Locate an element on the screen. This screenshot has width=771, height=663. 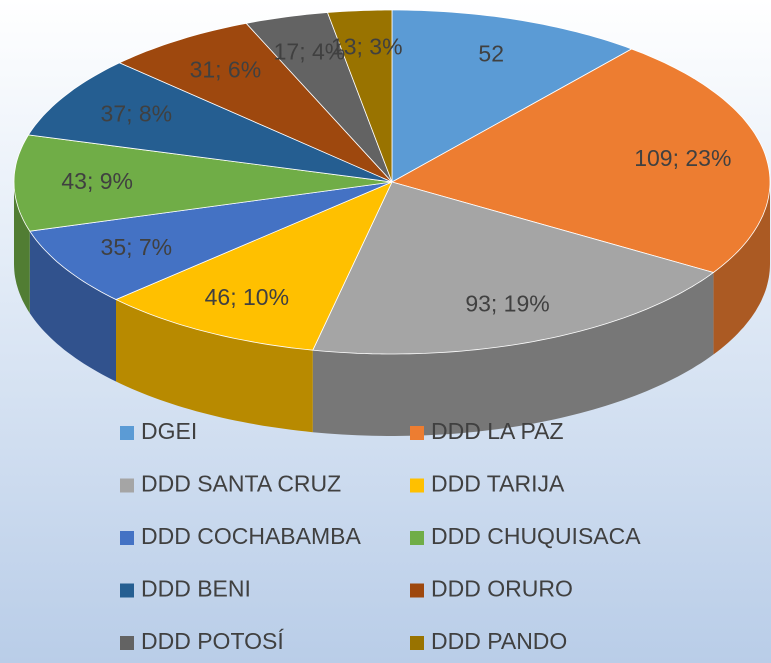
data-label: 93; 19% is located at coordinates (507, 304).